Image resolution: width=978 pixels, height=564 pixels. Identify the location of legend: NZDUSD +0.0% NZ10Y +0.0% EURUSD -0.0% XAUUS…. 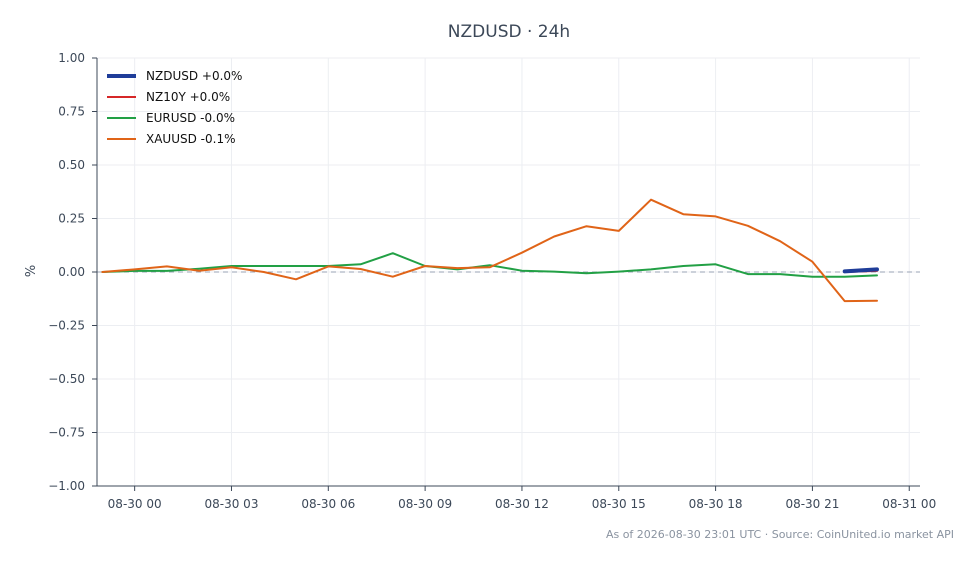
(174, 107).